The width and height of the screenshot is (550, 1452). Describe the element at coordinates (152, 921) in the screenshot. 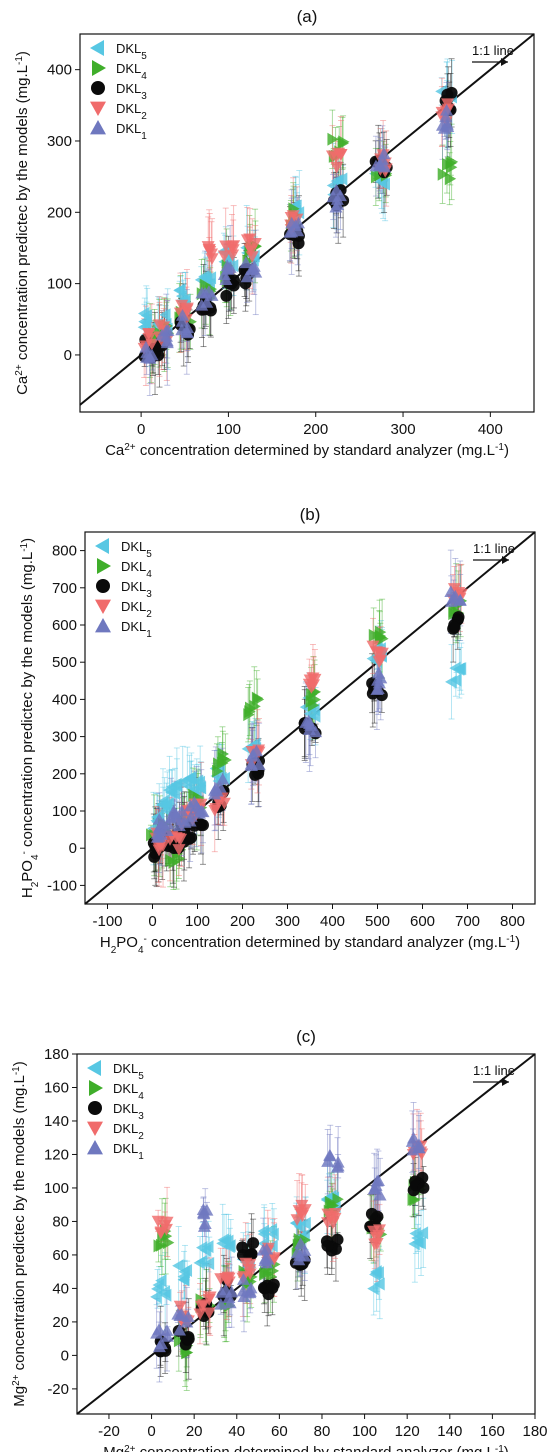

I see `x-tick-label: 0` at that location.